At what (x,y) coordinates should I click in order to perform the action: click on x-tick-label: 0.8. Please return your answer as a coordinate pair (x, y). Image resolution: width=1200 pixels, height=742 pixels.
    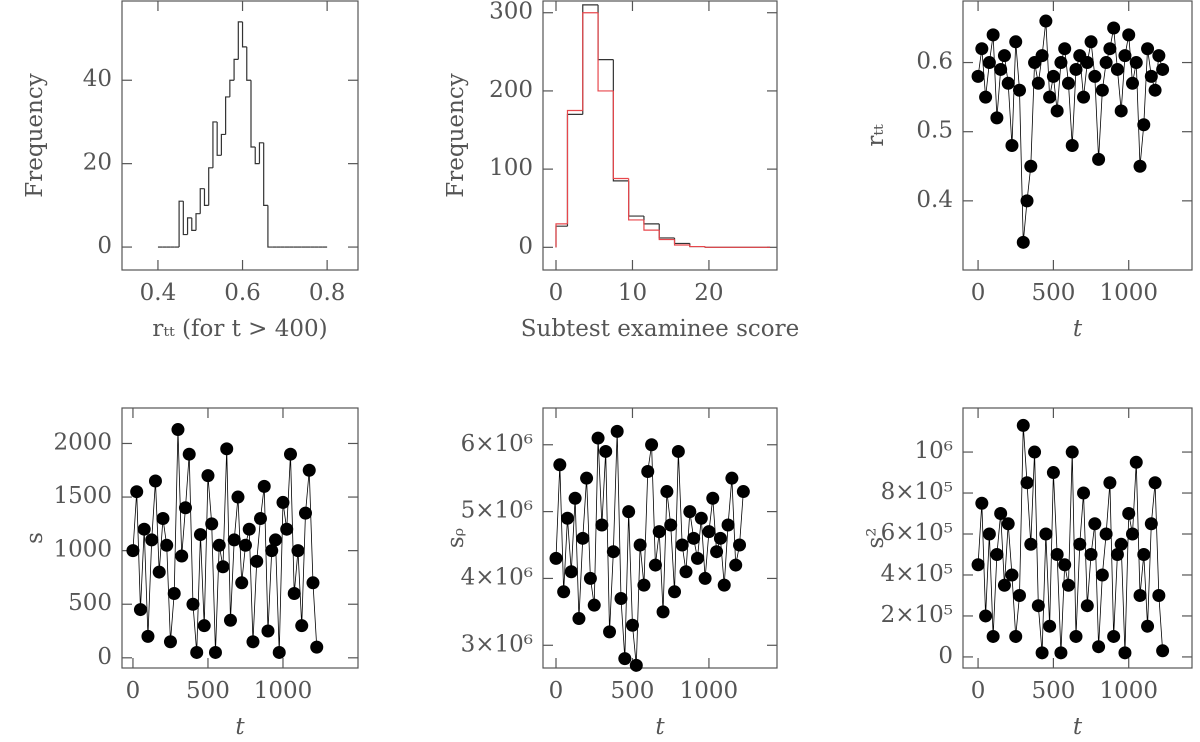
    Looking at the image, I should click on (327, 293).